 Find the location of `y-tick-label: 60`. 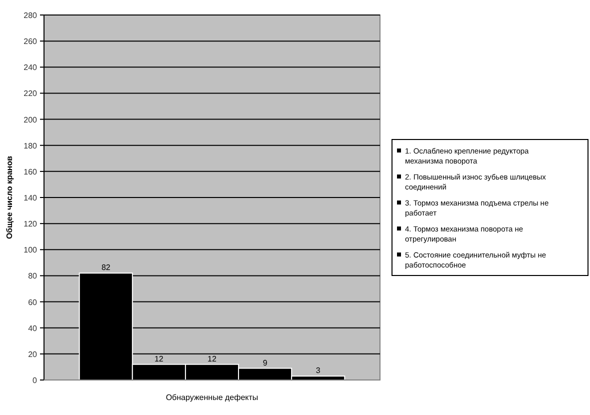

y-tick-label: 60 is located at coordinates (33, 302).